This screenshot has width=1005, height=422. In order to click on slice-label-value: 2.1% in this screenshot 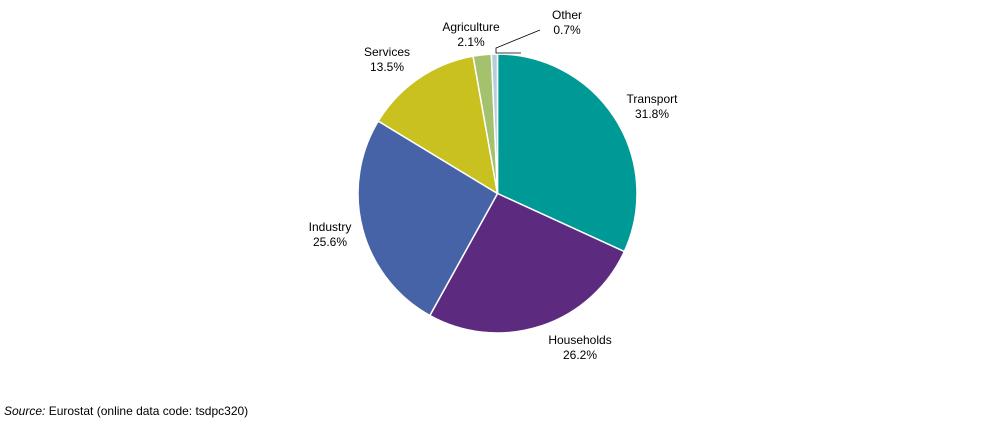, I will do `click(471, 42)`.